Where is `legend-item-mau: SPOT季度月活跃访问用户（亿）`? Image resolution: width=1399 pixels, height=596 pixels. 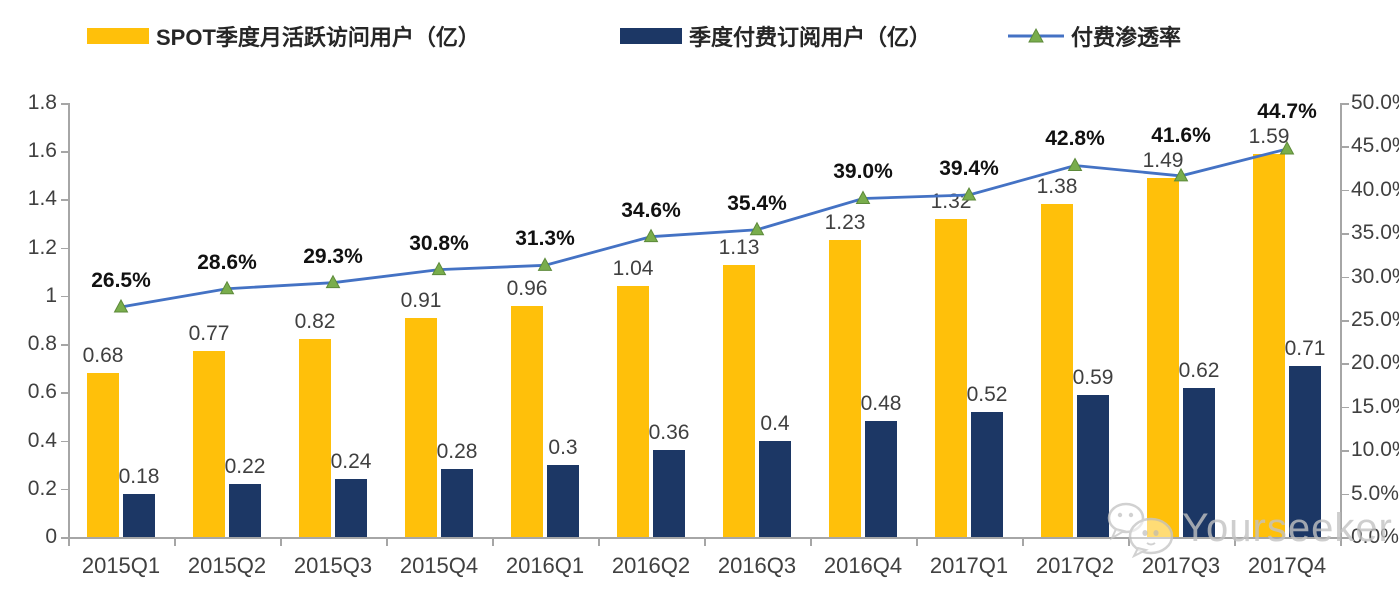 legend-item-mau: SPOT季度月活跃访问用户（亿） is located at coordinates (283, 36).